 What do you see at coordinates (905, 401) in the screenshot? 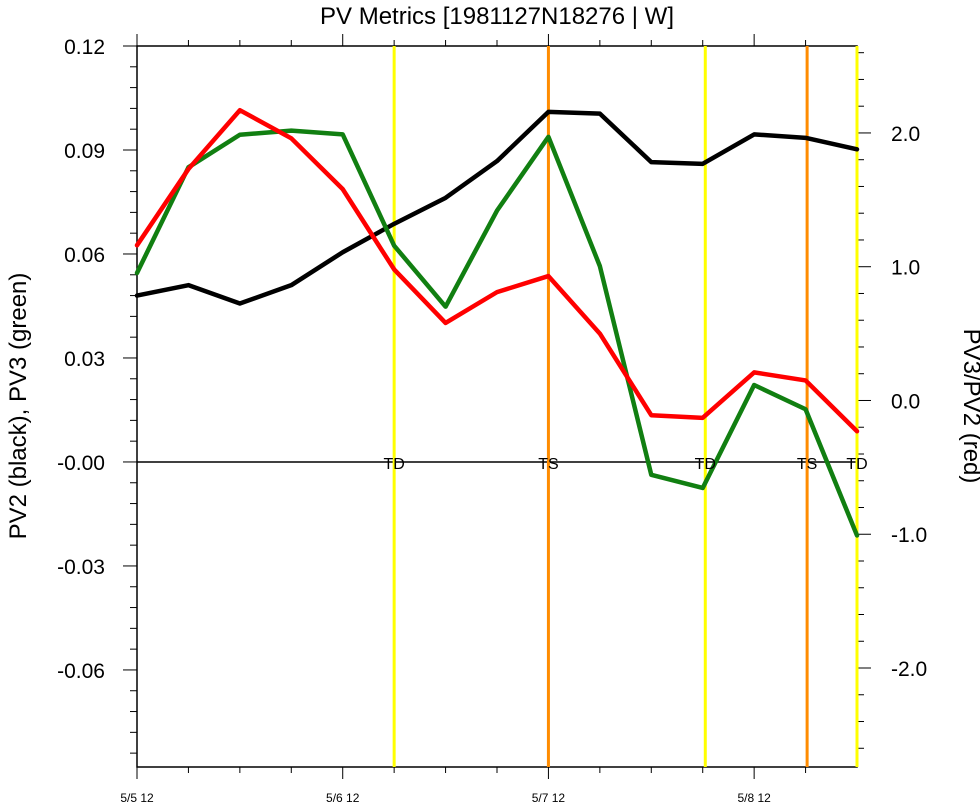
I see `y-right-tick-label: 0.0` at bounding box center [905, 401].